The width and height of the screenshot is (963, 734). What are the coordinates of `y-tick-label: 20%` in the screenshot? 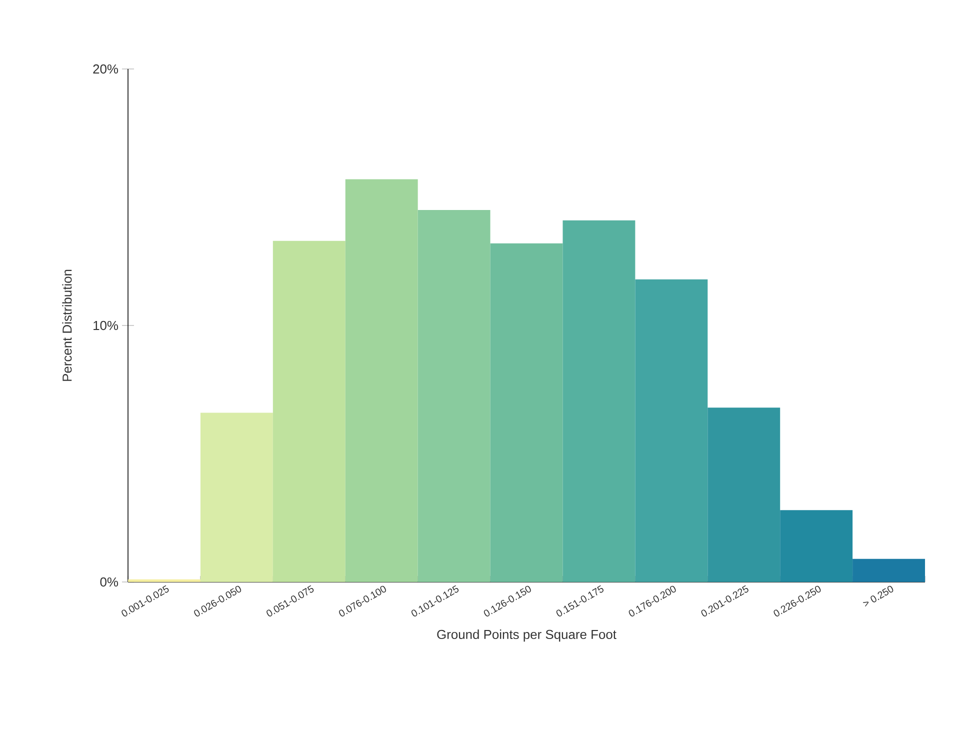 It's located at (105, 69).